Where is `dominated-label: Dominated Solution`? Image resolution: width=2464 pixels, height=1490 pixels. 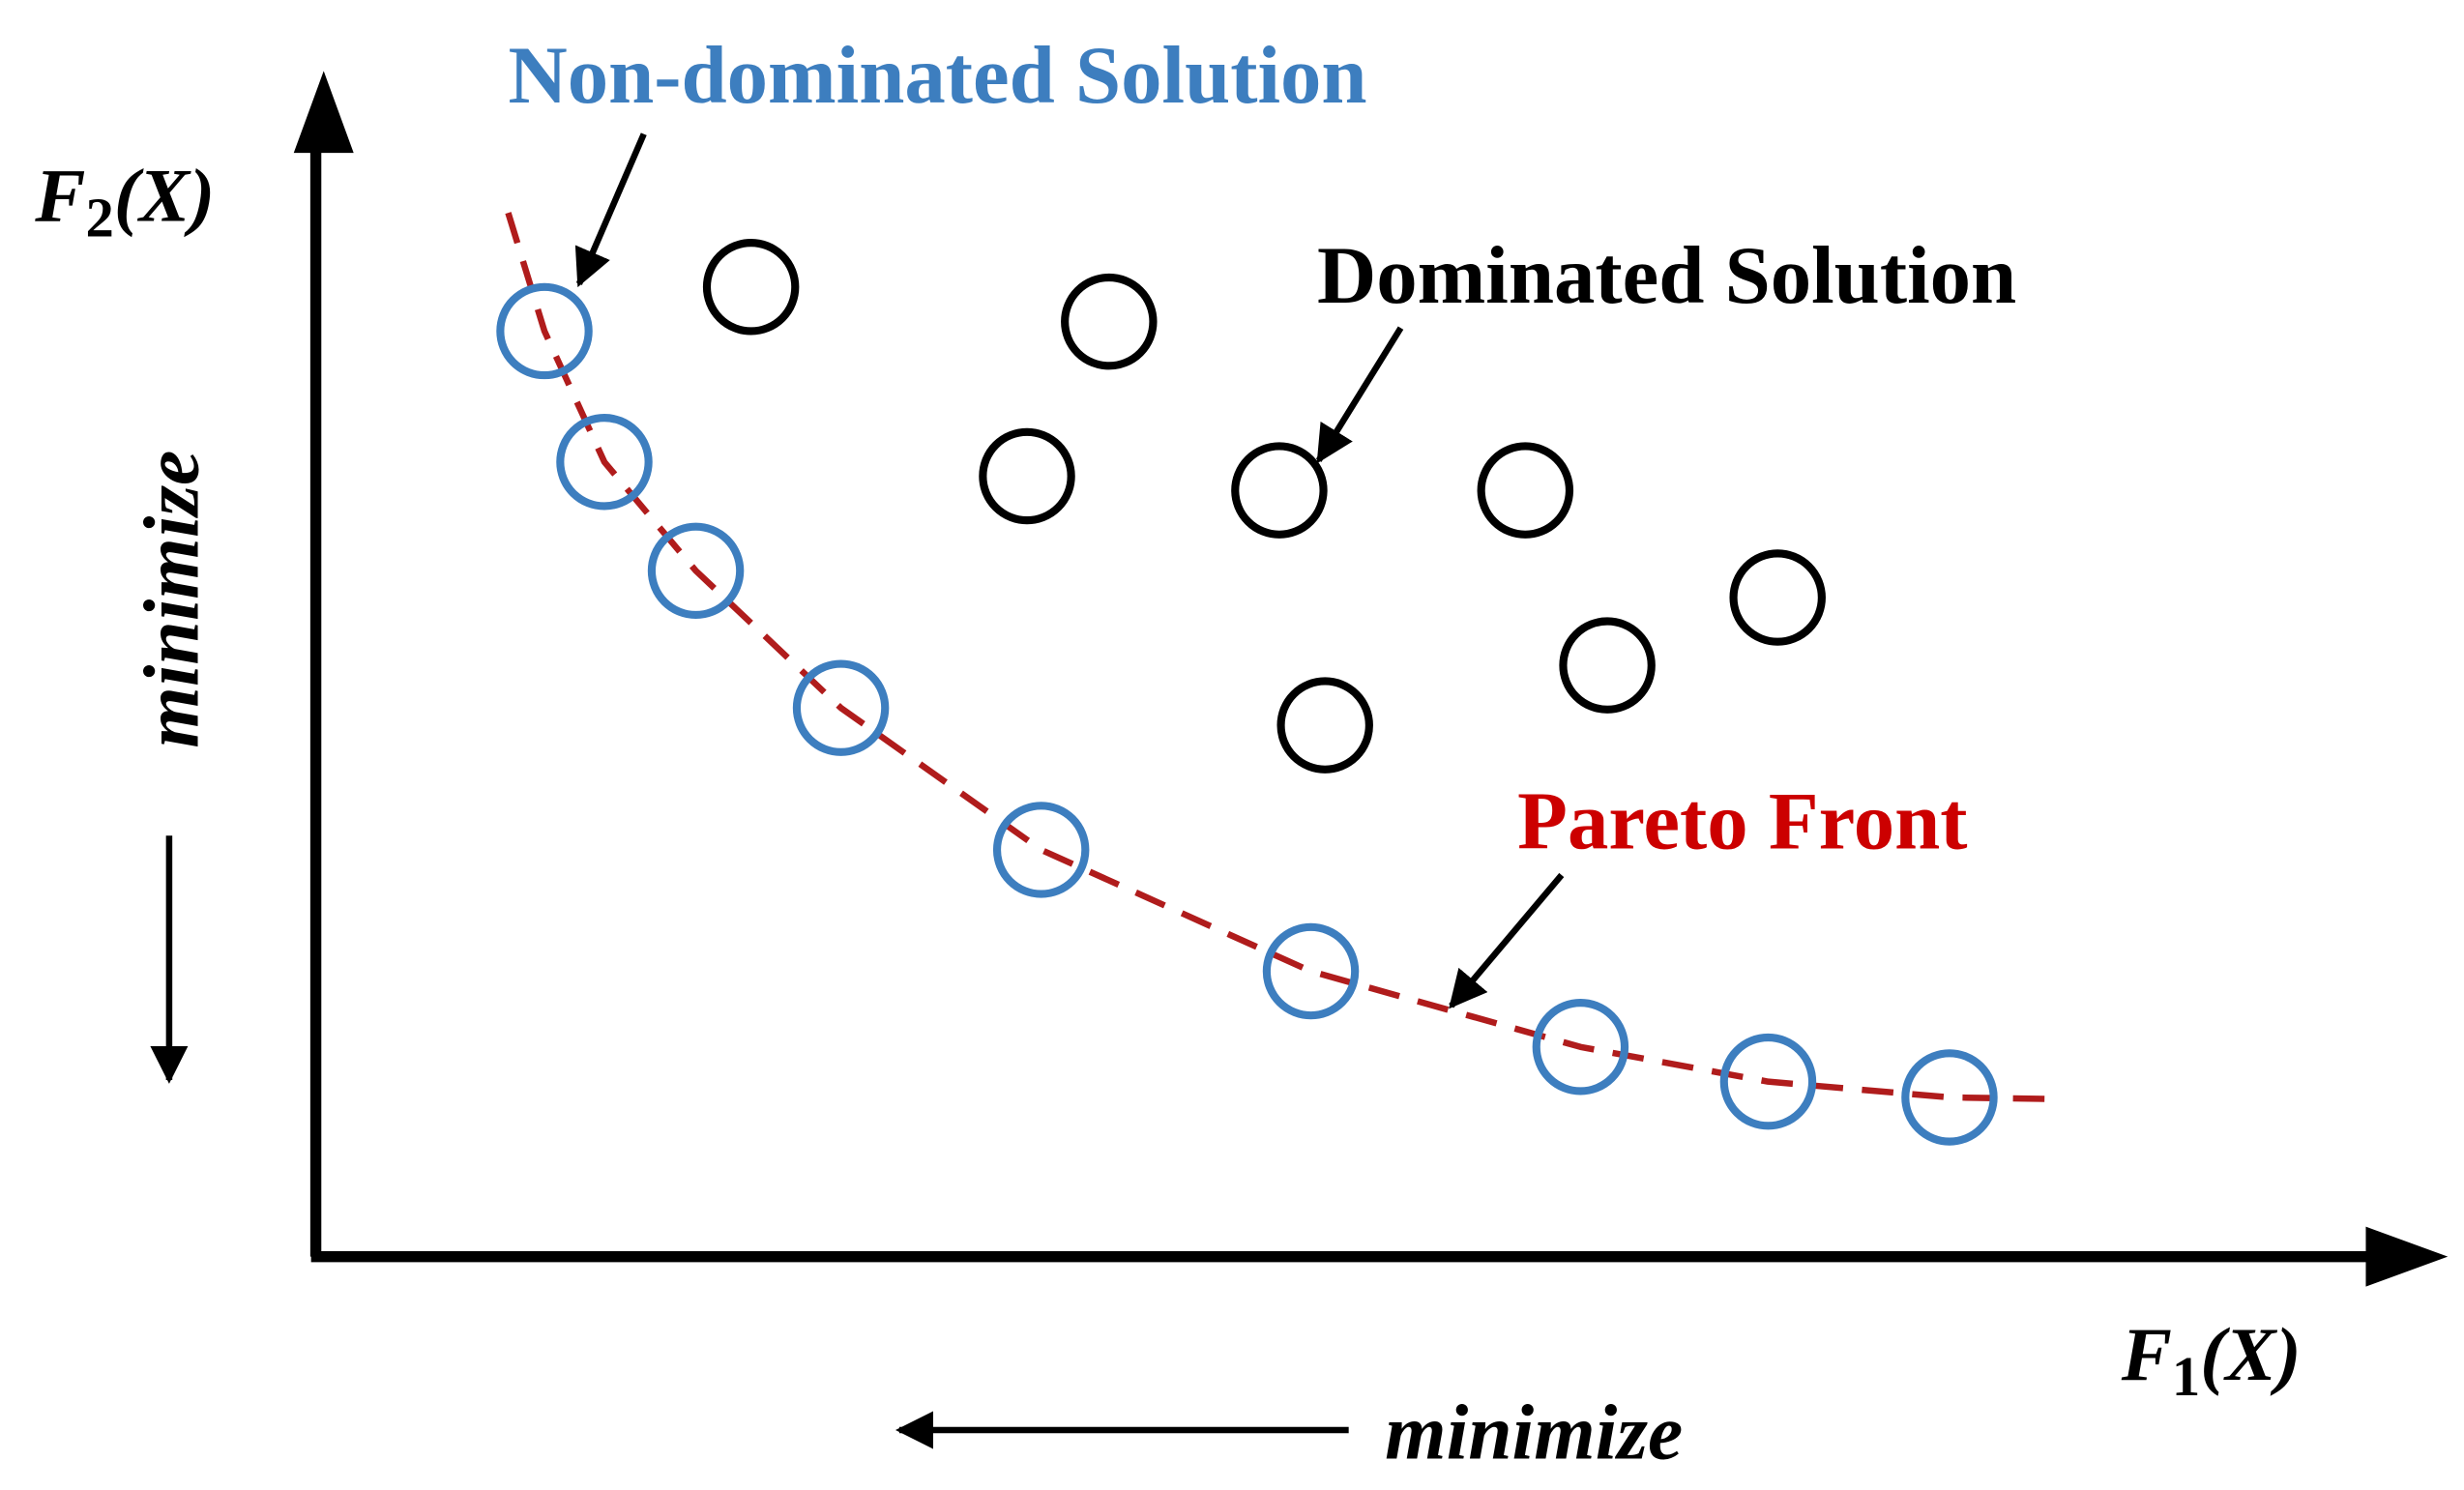 dominated-label: Dominated Solution is located at coordinates (1667, 275).